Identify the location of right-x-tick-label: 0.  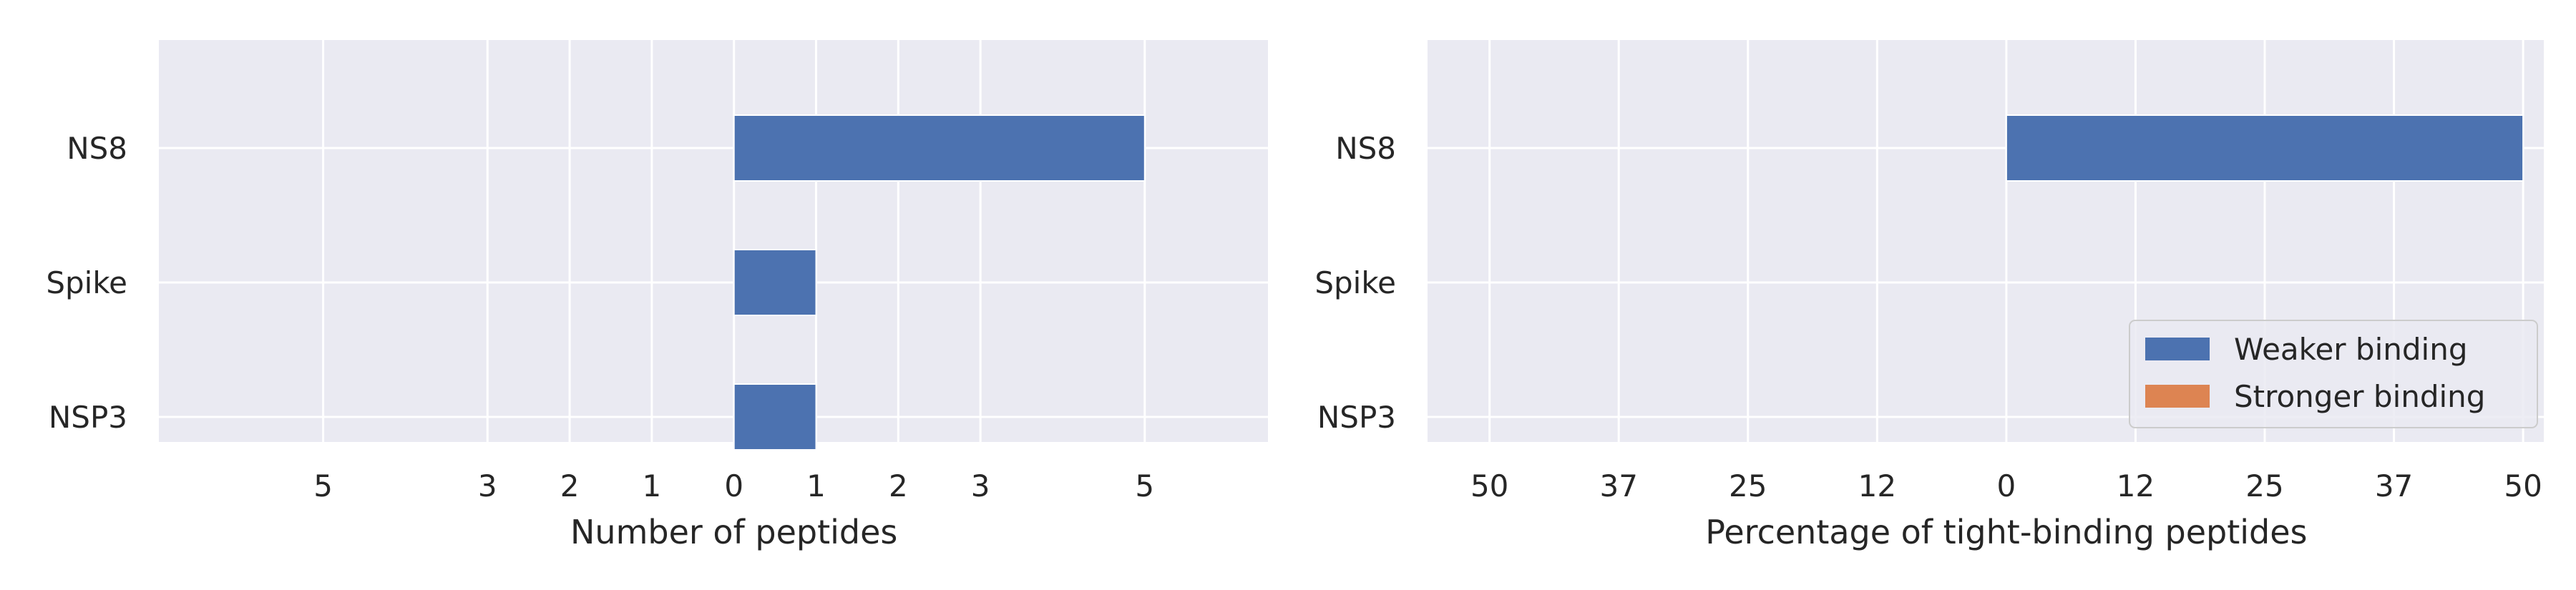
(2006, 485).